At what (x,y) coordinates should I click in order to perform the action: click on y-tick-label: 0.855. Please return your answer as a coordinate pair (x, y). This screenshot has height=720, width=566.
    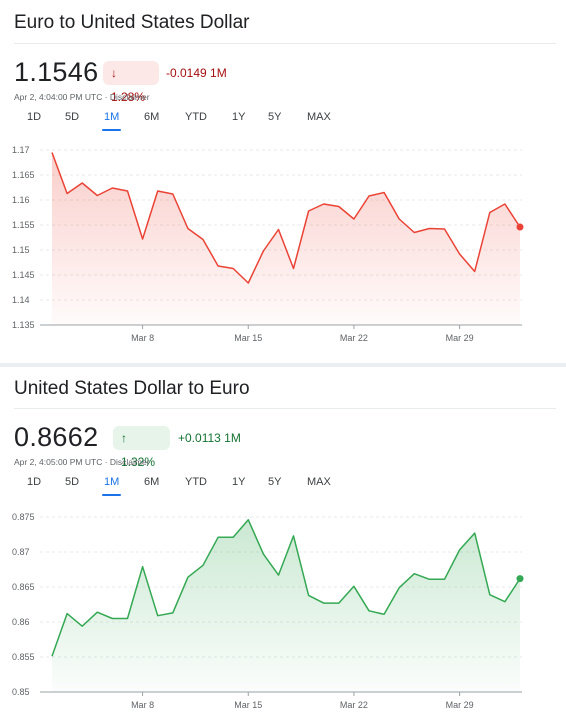
    Looking at the image, I should click on (23, 657).